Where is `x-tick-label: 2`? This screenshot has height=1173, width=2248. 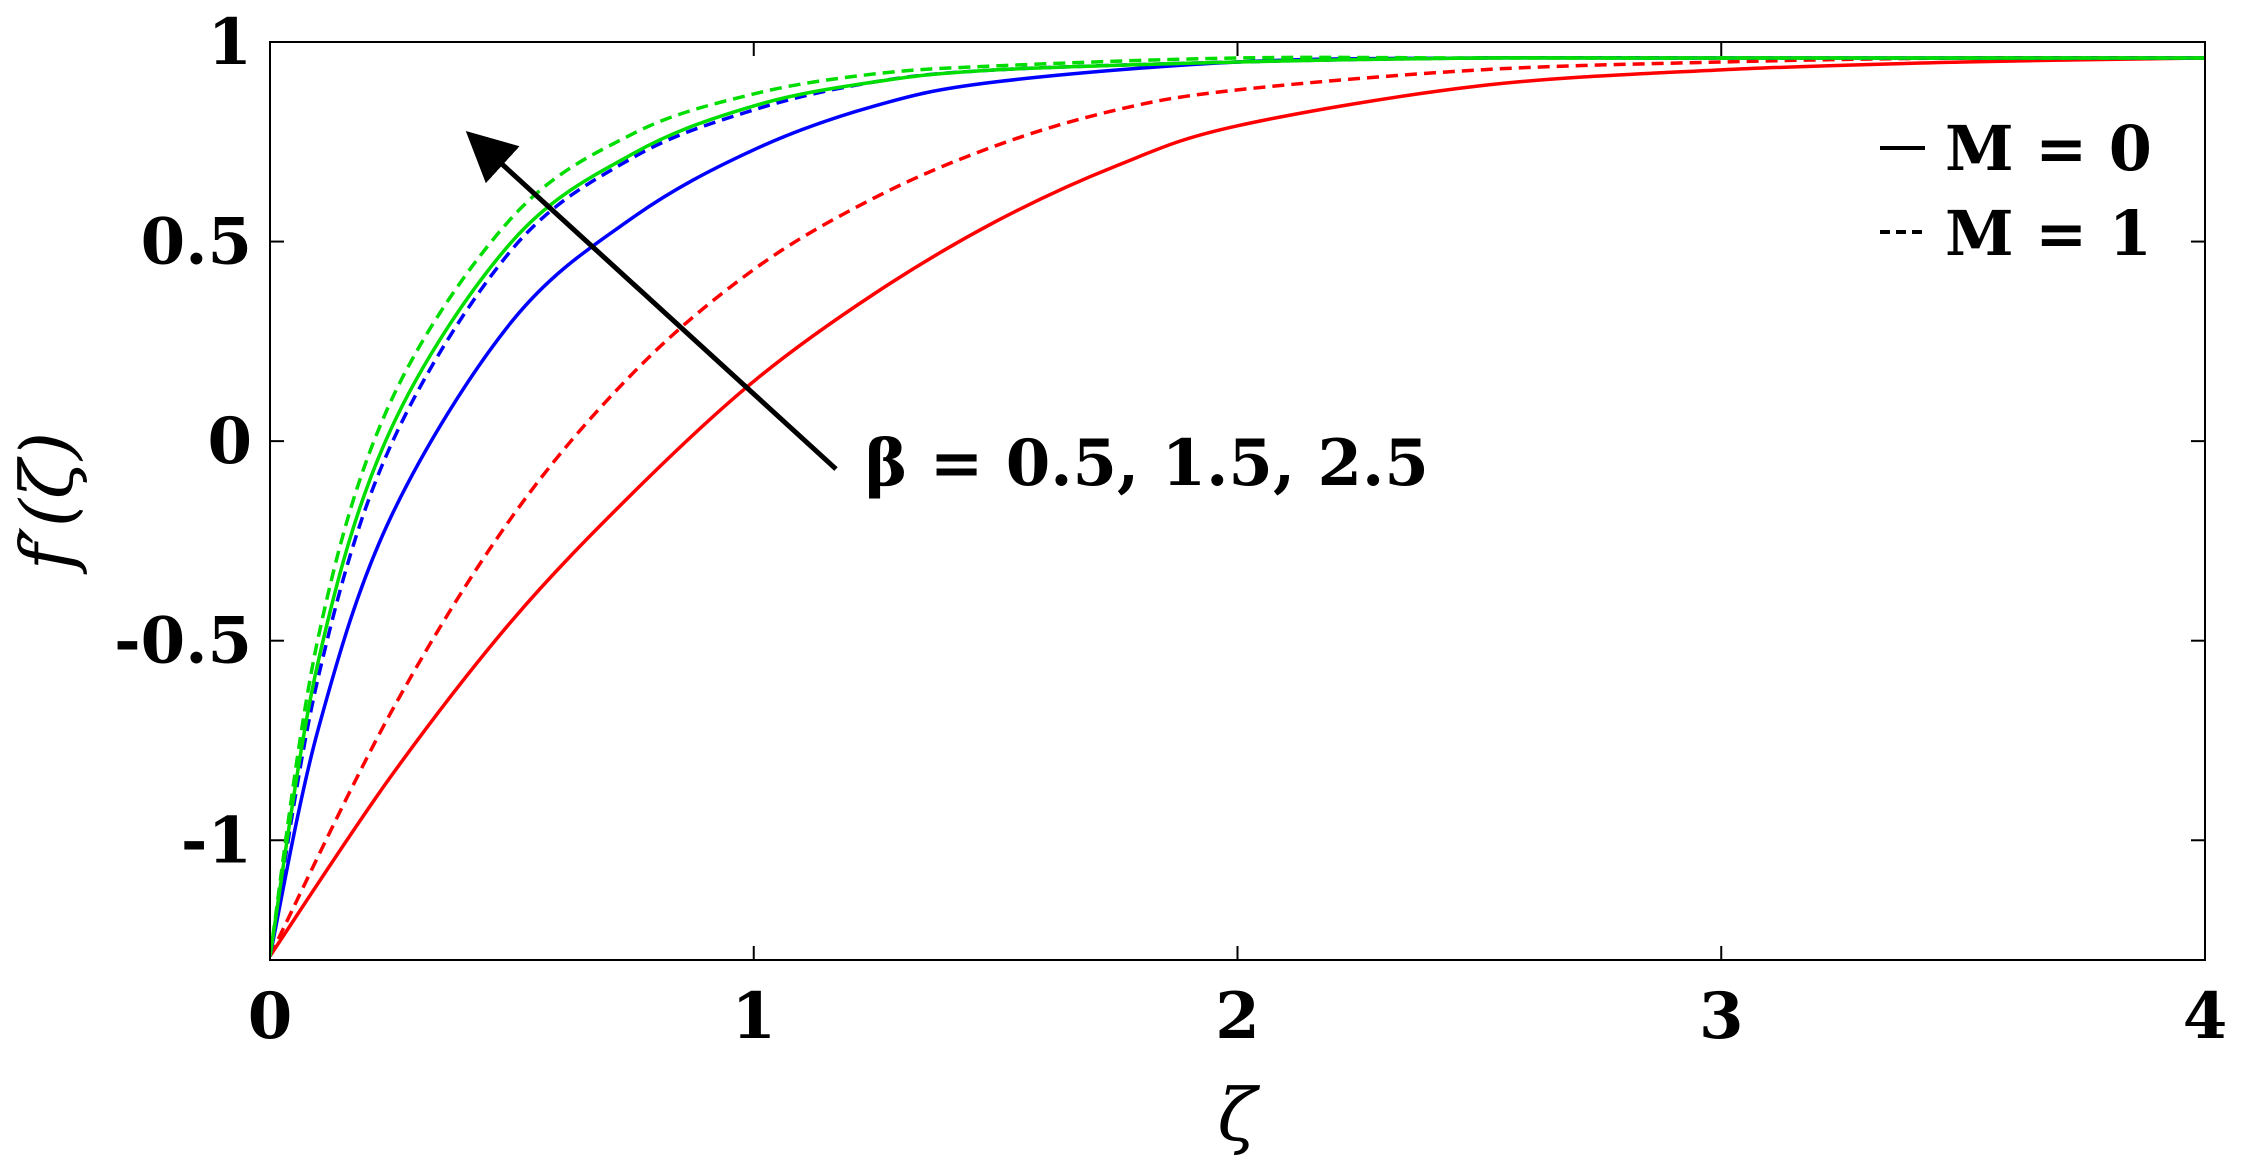
x-tick-label: 2 is located at coordinates (1237, 1016).